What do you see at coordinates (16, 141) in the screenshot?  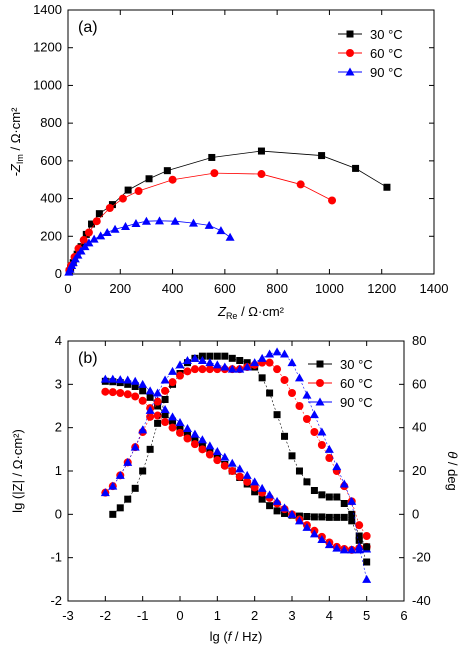 I see `y-axis-title-a: -ZIm / Ω·cm²` at bounding box center [16, 141].